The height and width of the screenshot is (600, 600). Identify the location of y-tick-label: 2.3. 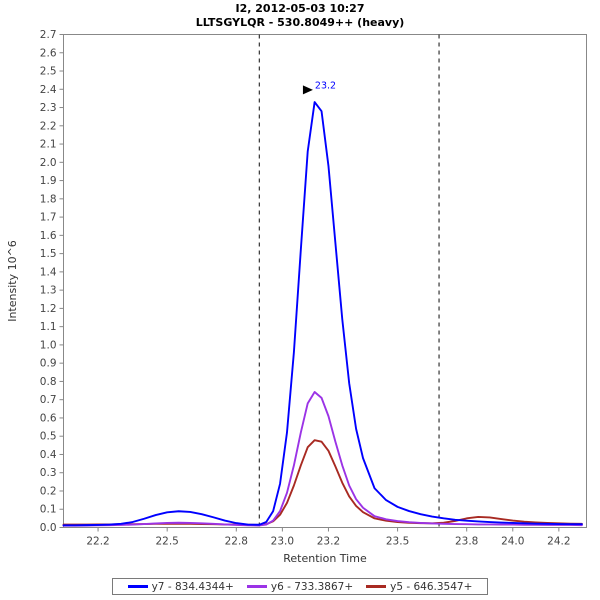
(48, 108).